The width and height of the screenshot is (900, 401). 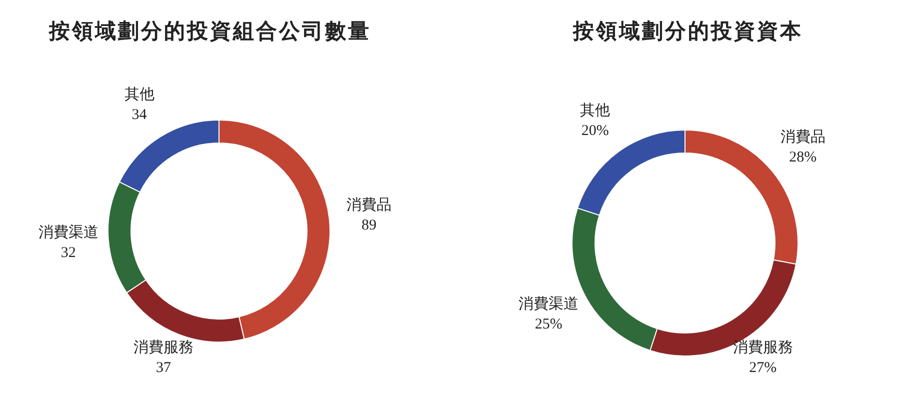 What do you see at coordinates (140, 114) in the screenshot?
I see `data-label: 34` at bounding box center [140, 114].